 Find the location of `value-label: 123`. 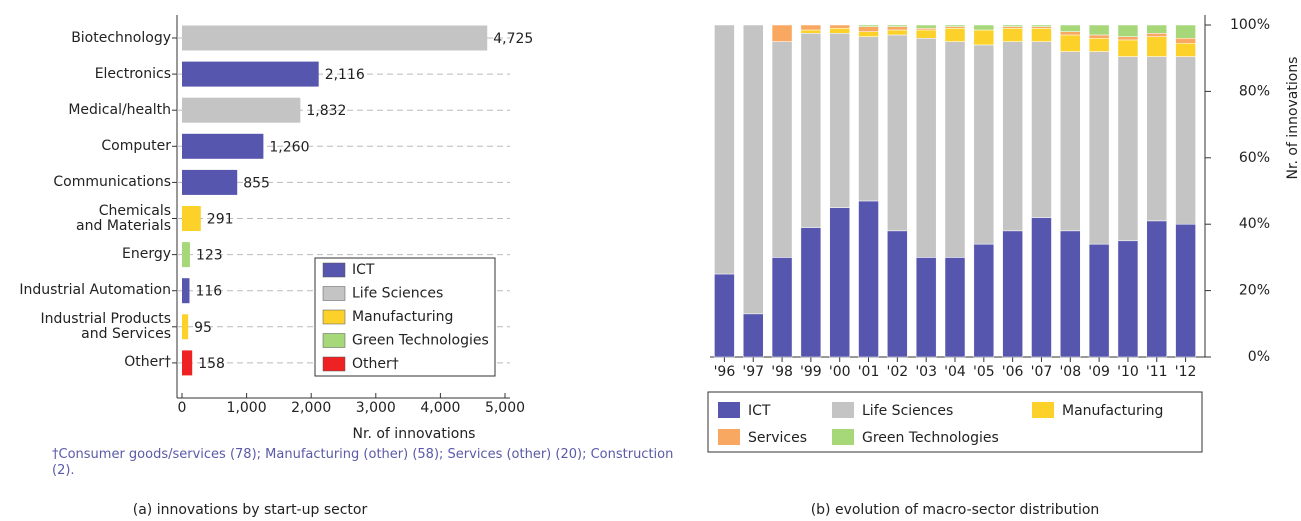

value-label: 123 is located at coordinates (209, 256).